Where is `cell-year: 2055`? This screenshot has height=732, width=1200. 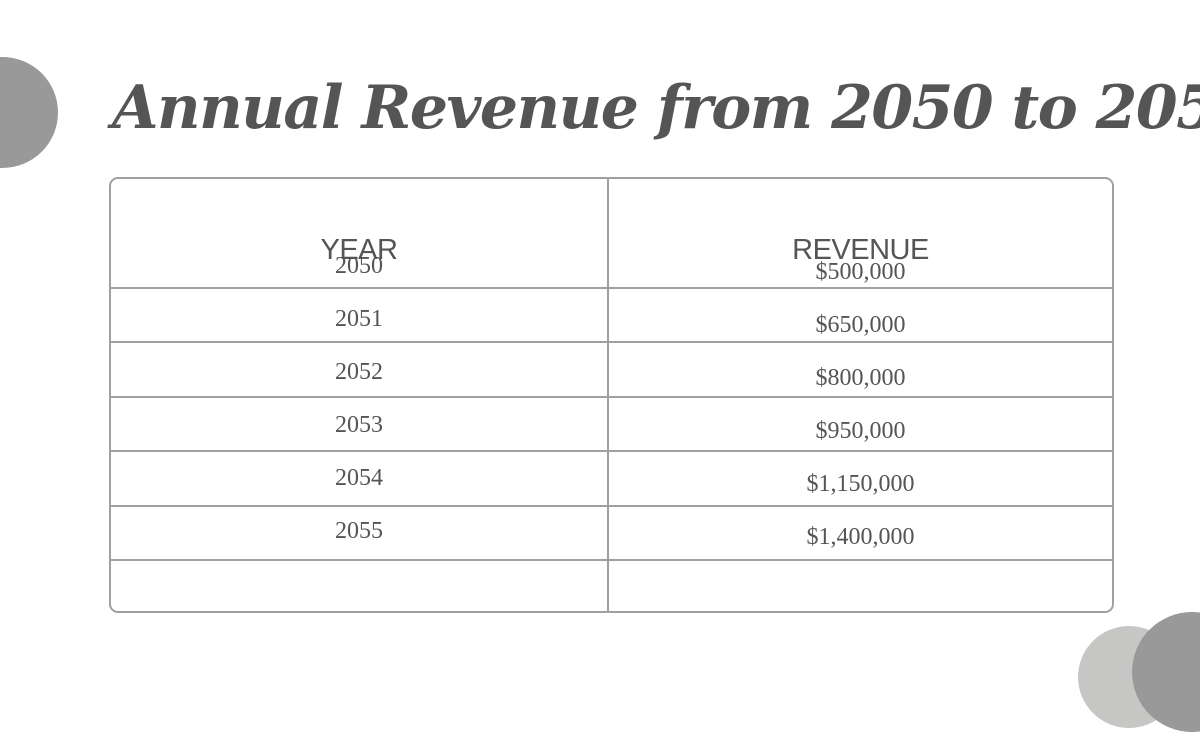 cell-year: 2055 is located at coordinates (359, 531).